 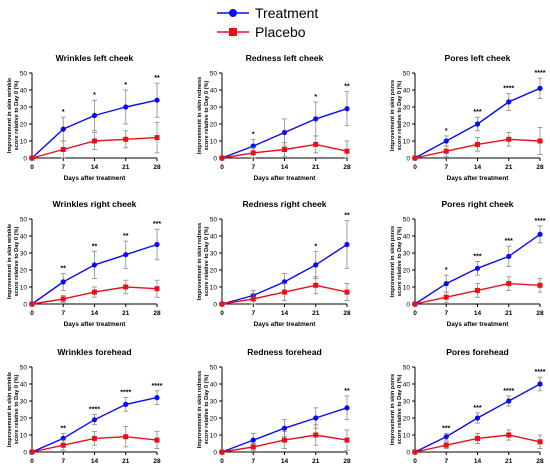 I want to click on chart-title: Wrinkles forehead, so click(x=94, y=352).